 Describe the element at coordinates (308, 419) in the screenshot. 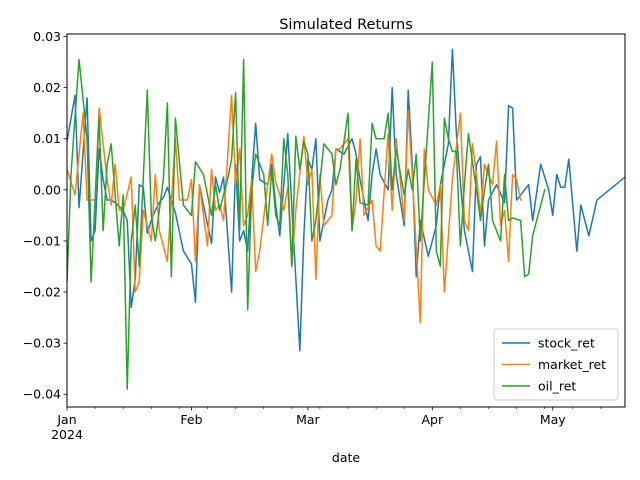

I see `x-tick-label: Mar` at that location.